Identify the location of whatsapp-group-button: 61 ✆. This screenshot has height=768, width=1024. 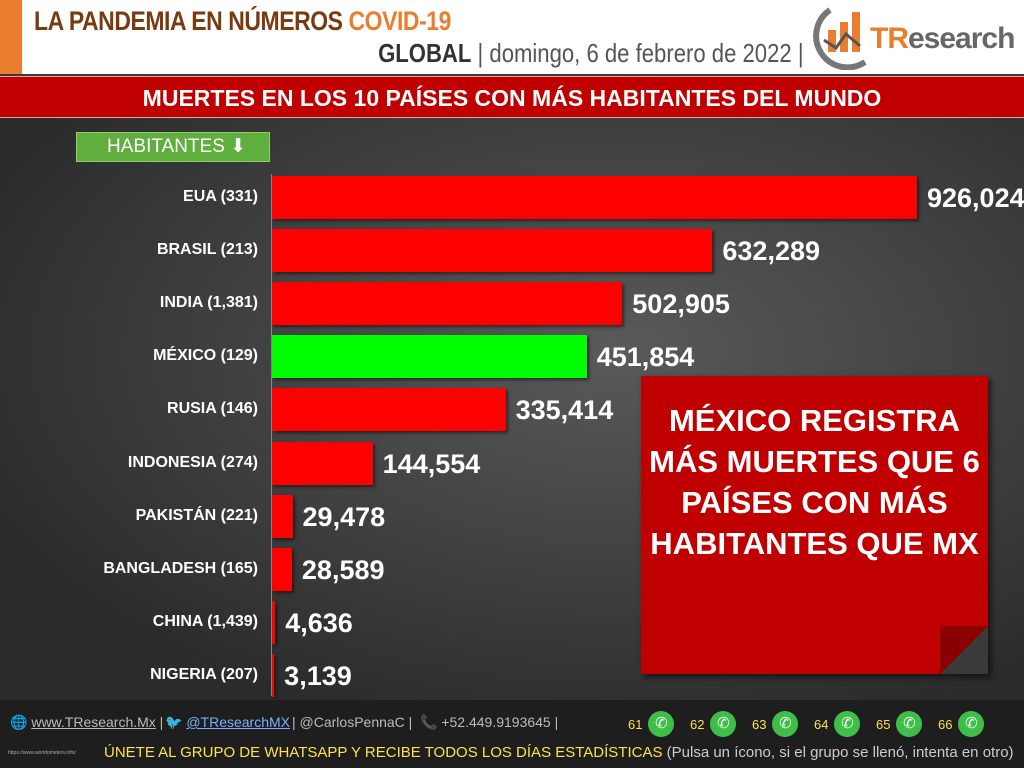
(651, 724).